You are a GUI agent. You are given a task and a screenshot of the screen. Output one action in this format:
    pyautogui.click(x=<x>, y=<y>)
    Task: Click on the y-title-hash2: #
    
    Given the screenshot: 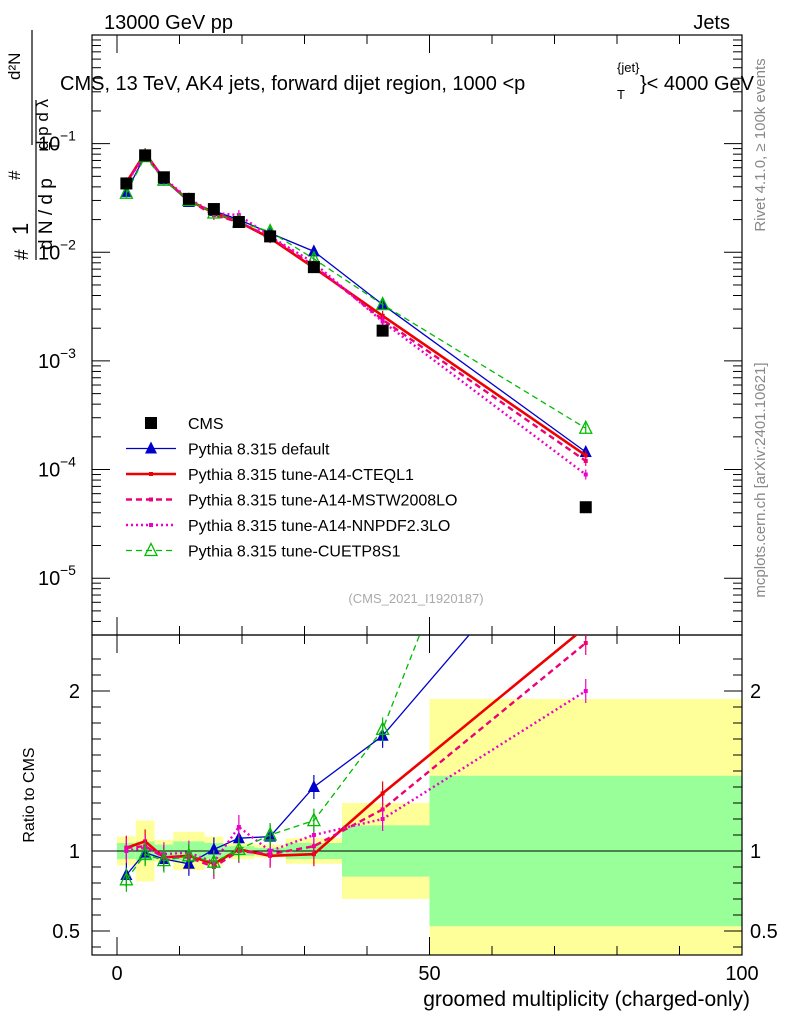 What is the action you would take?
    pyautogui.click(x=14, y=175)
    